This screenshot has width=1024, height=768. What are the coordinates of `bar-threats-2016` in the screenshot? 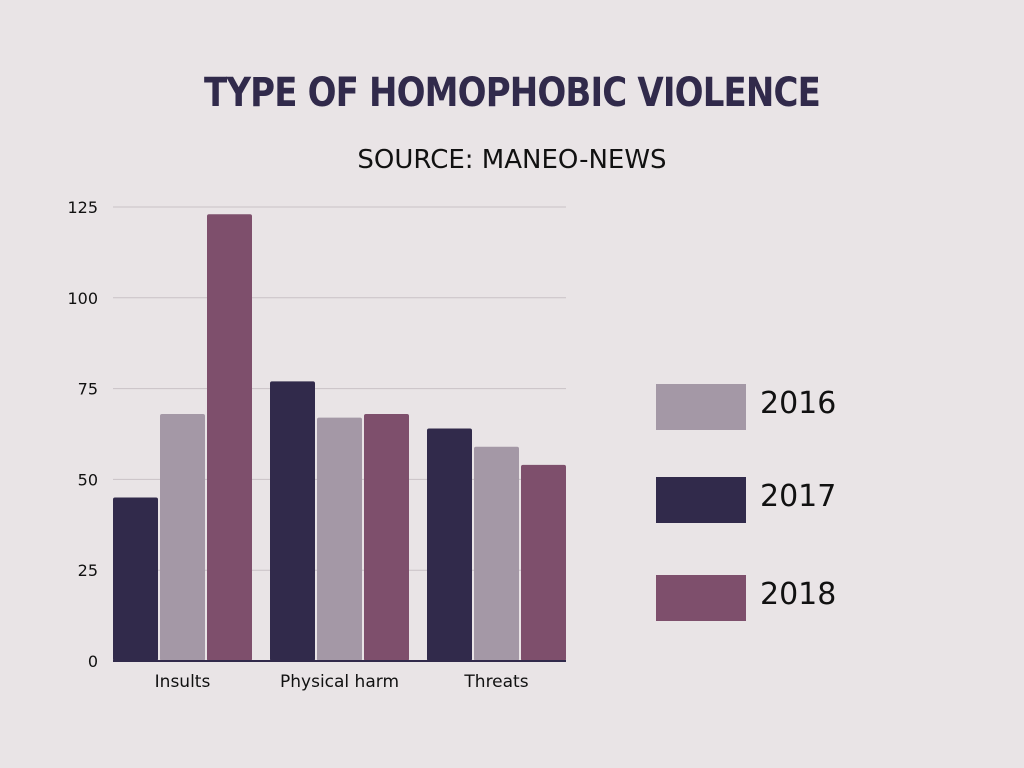 It's located at (496, 553).